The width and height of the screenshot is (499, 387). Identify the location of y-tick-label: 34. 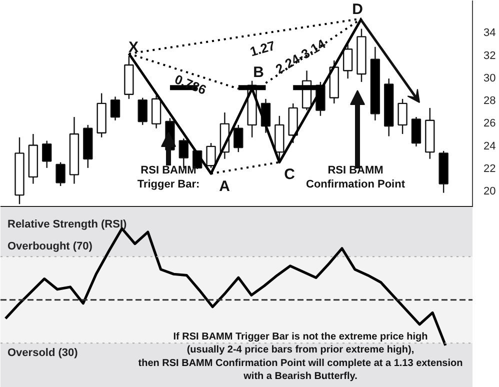
(490, 33).